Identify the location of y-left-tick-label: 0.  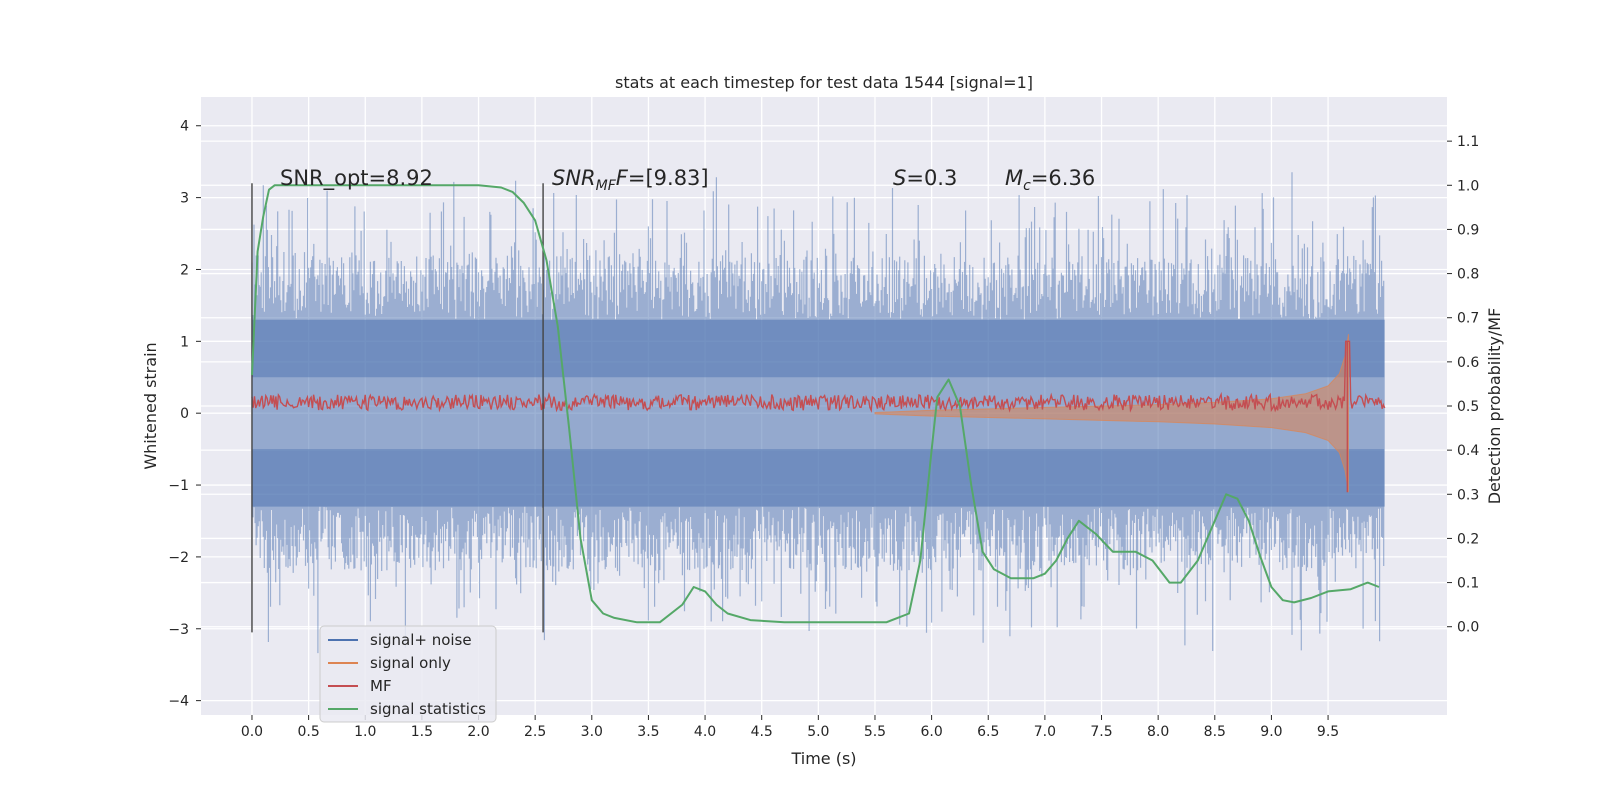
(184, 414).